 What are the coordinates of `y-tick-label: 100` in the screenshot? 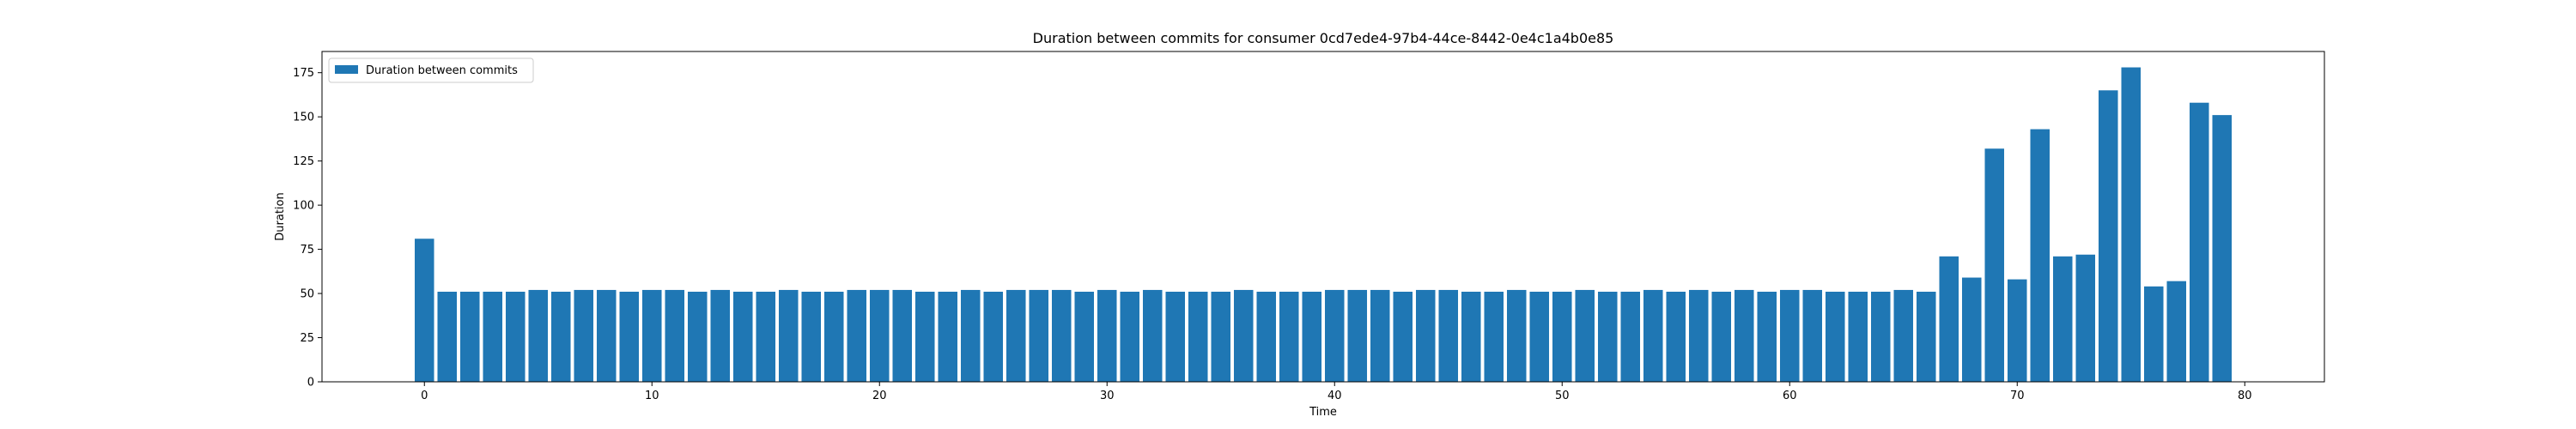 It's located at (303, 206).